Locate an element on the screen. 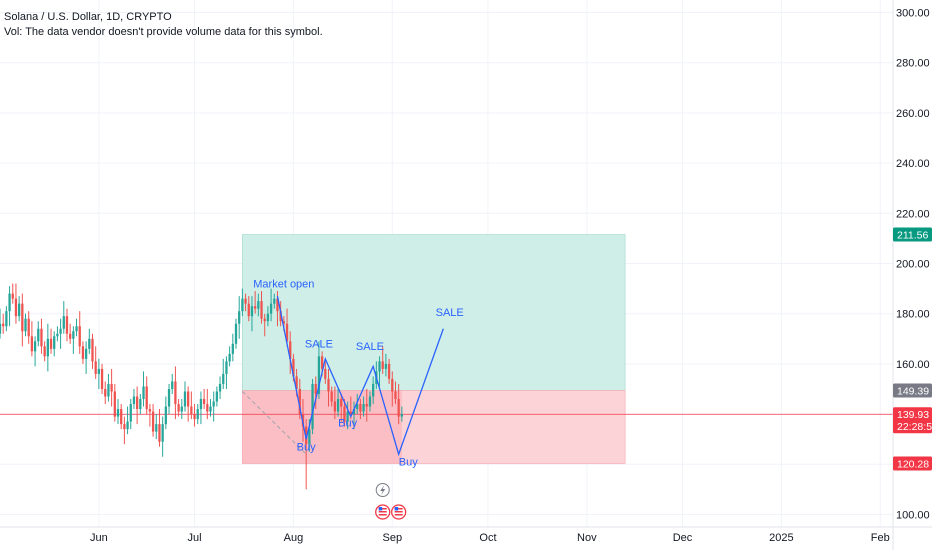 The width and height of the screenshot is (932, 550). price-badge-label: 139.93 is located at coordinates (913, 415).